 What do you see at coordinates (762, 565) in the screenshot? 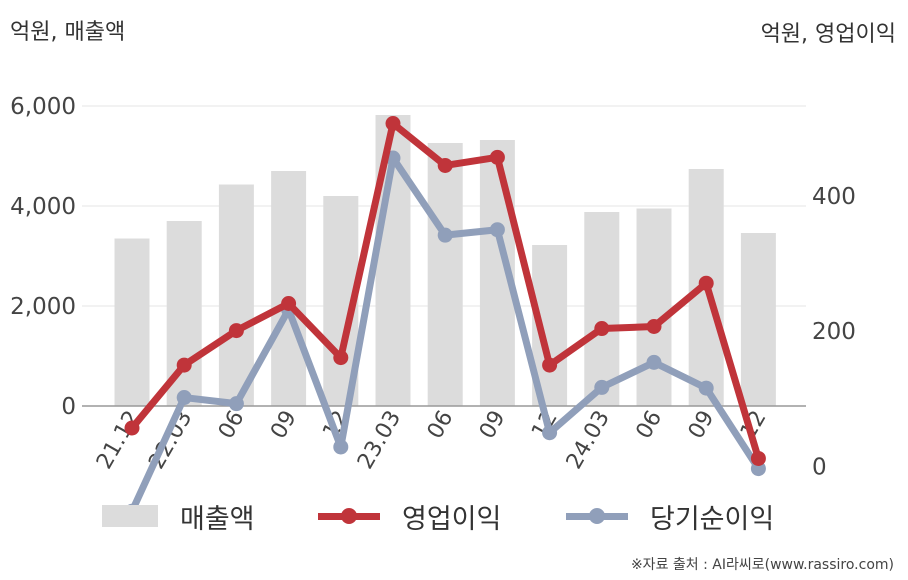
I see `source-credit: ※자료 출처 : AI라씨로(www.rassiro.com)` at bounding box center [762, 565].